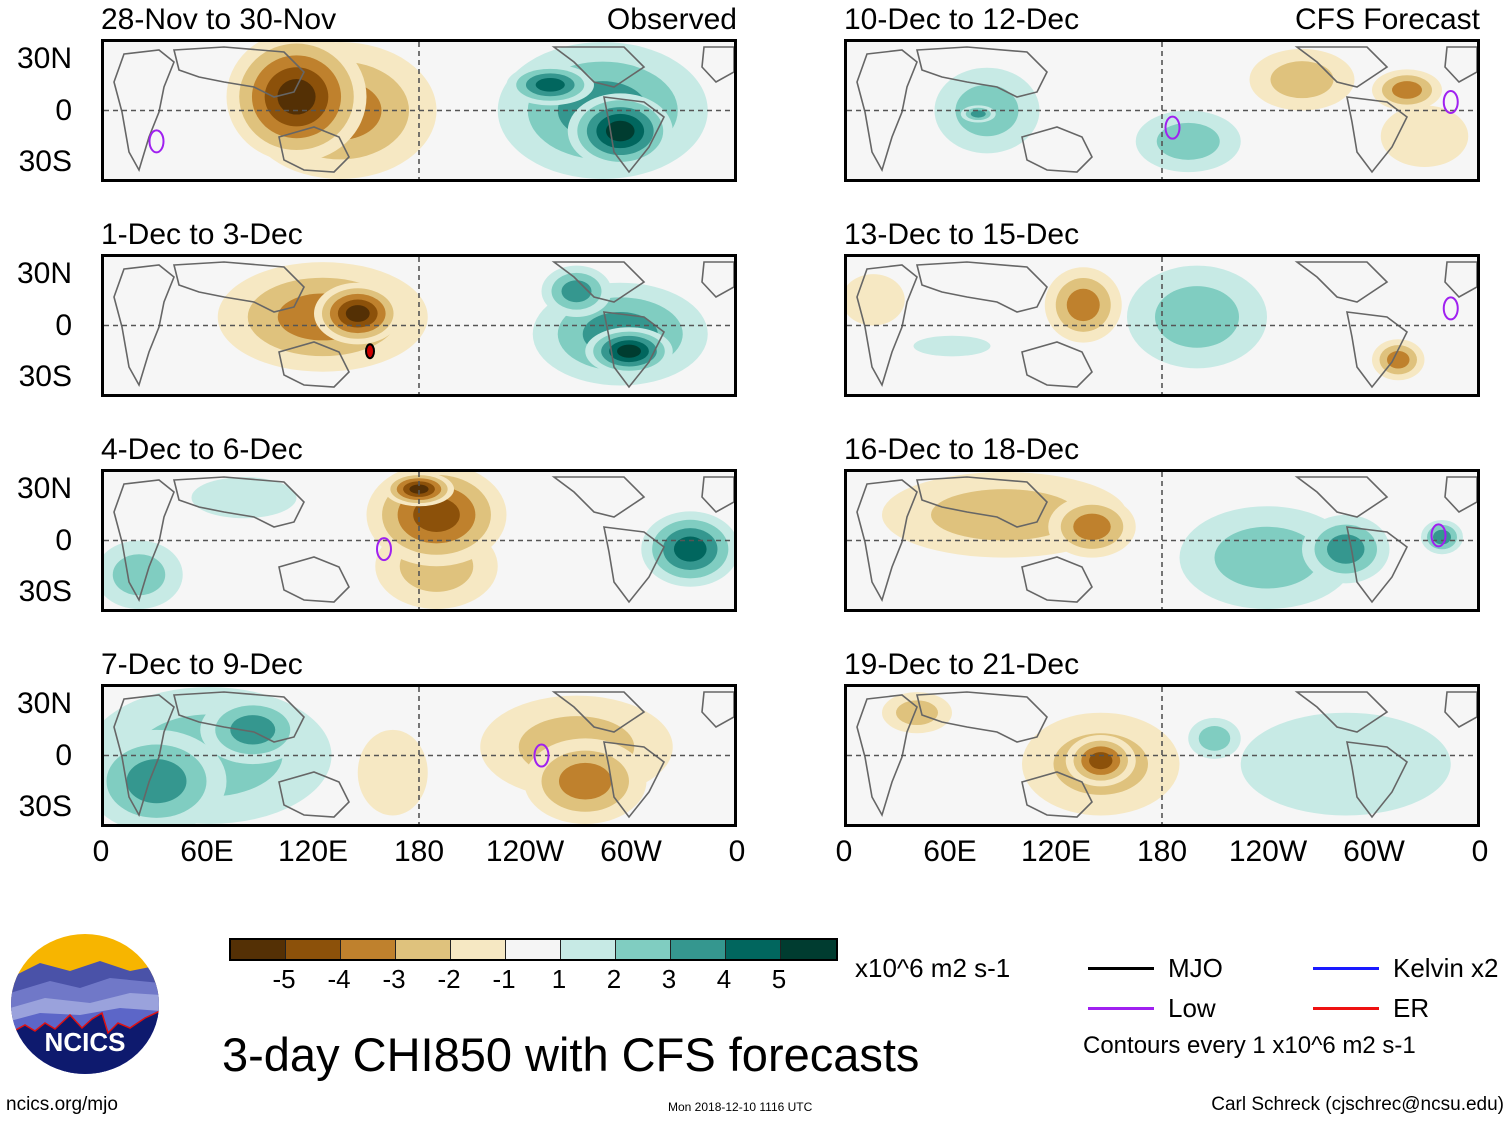 Image resolution: width=1510 pixels, height=1121 pixels. Describe the element at coordinates (1192, 1008) in the screenshot. I see `legend-label-low: Low` at that location.